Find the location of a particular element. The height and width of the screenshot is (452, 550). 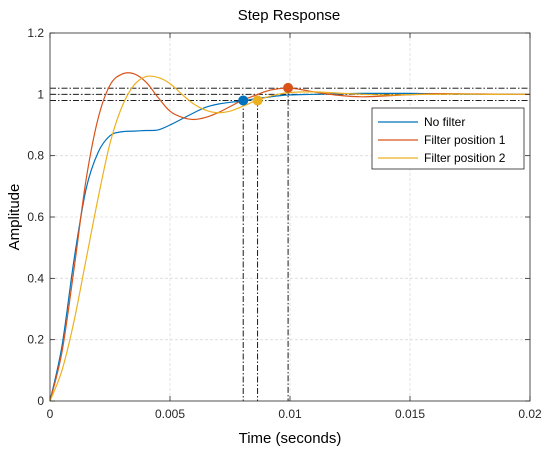

x-axis-title: Time (seconds) is located at coordinates (290, 438).